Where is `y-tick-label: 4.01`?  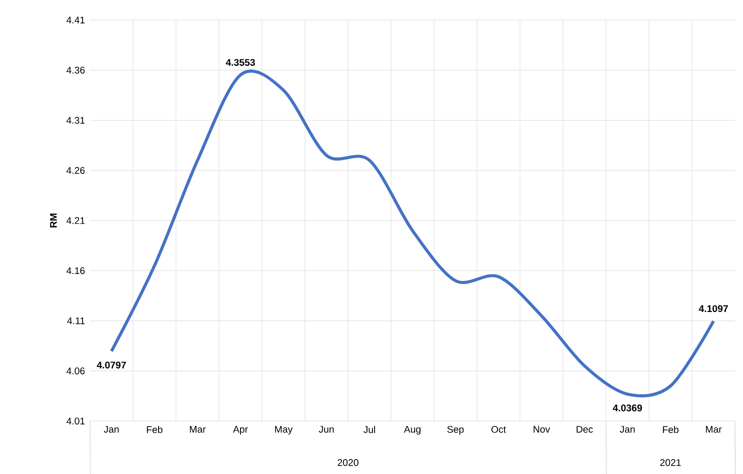
y-tick-label: 4.01 is located at coordinates (75, 421).